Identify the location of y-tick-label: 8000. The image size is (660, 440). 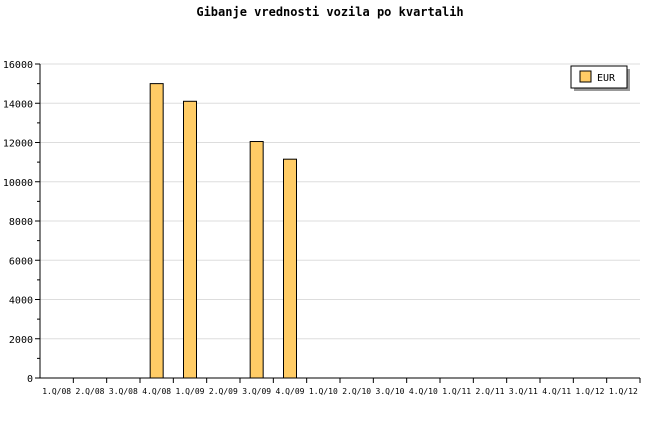
(21, 222).